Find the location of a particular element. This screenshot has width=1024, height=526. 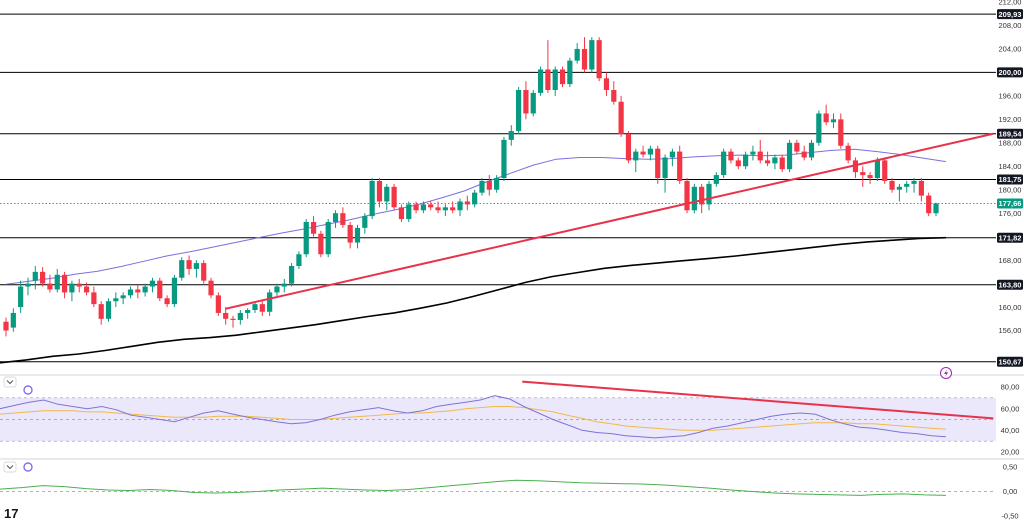

price-tick-label: 184,00 is located at coordinates (1010, 166).